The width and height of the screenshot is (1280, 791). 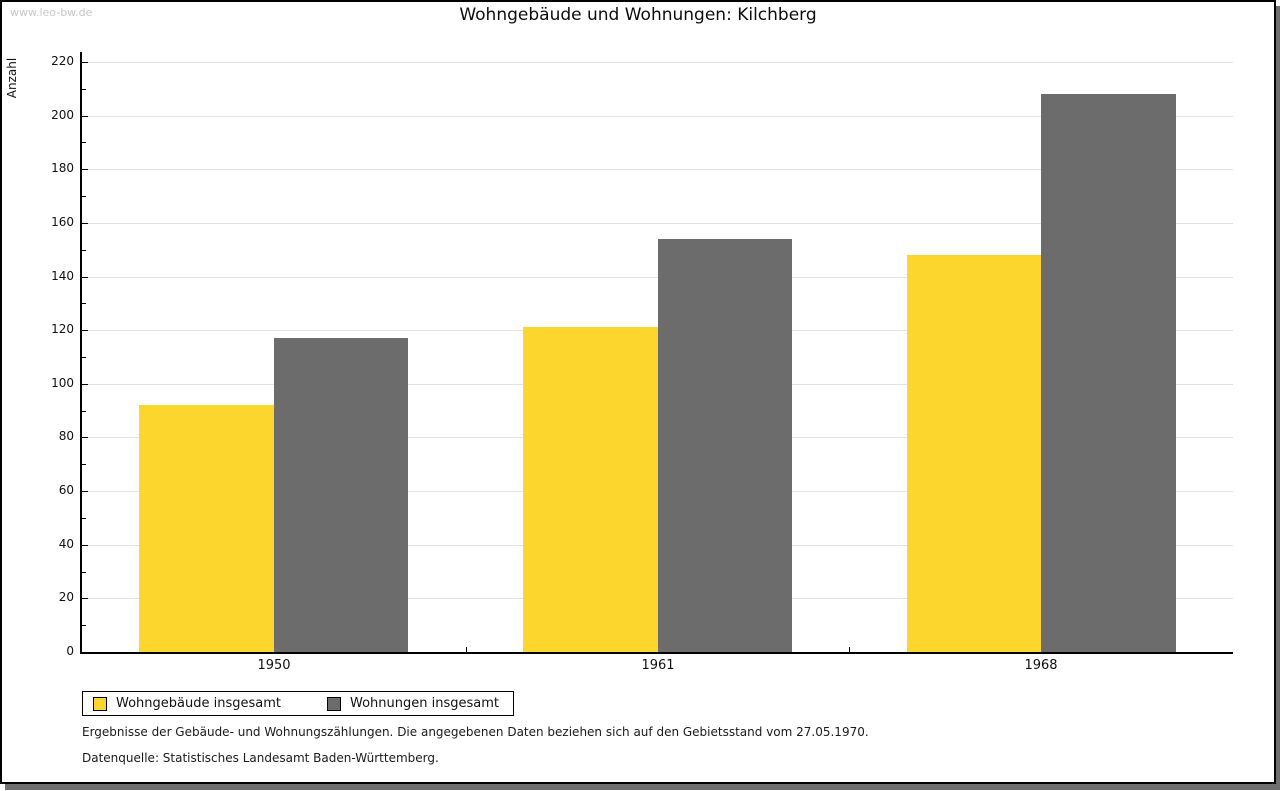 What do you see at coordinates (334, 703) in the screenshot?
I see `legend-swatch-wohnungen` at bounding box center [334, 703].